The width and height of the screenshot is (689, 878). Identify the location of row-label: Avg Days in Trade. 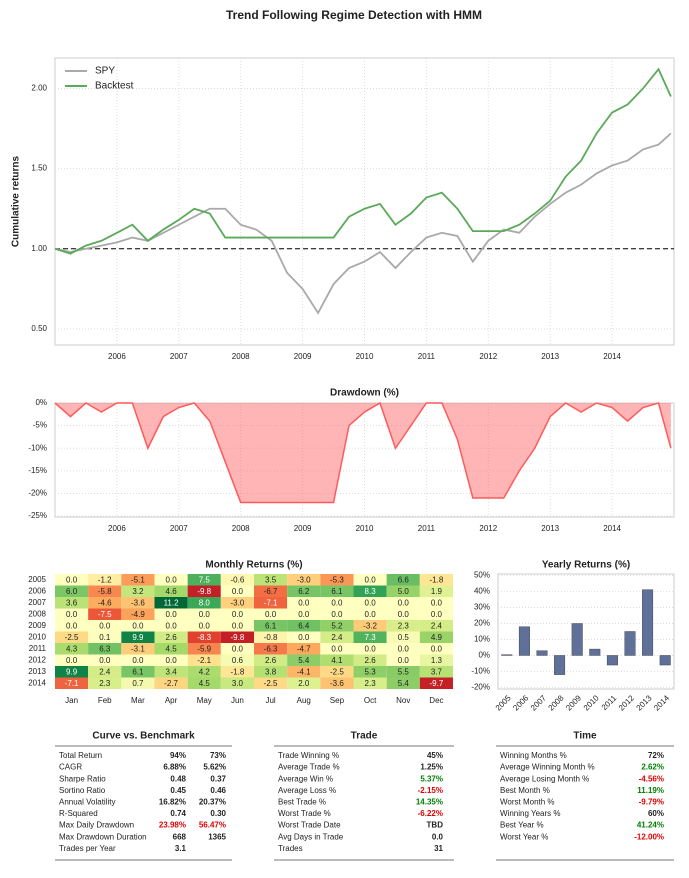
(311, 836).